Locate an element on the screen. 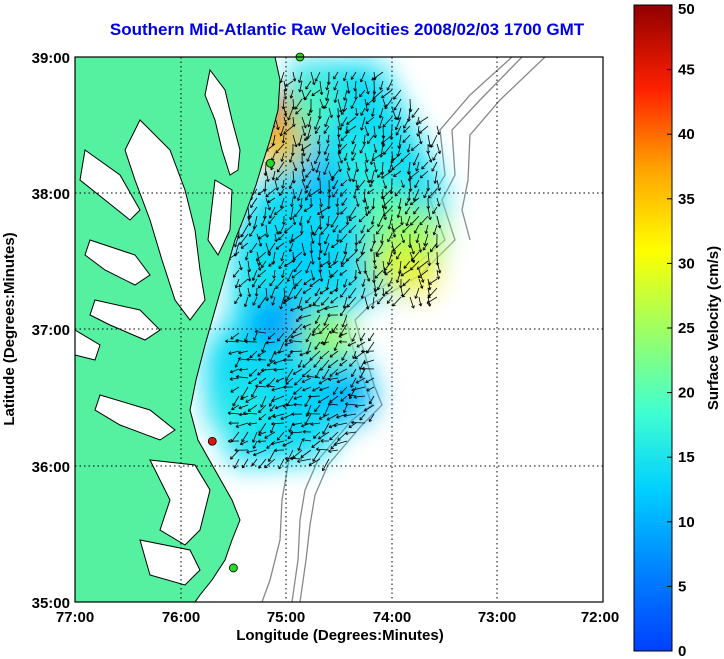  station-marker-online is located at coordinates (270, 163).